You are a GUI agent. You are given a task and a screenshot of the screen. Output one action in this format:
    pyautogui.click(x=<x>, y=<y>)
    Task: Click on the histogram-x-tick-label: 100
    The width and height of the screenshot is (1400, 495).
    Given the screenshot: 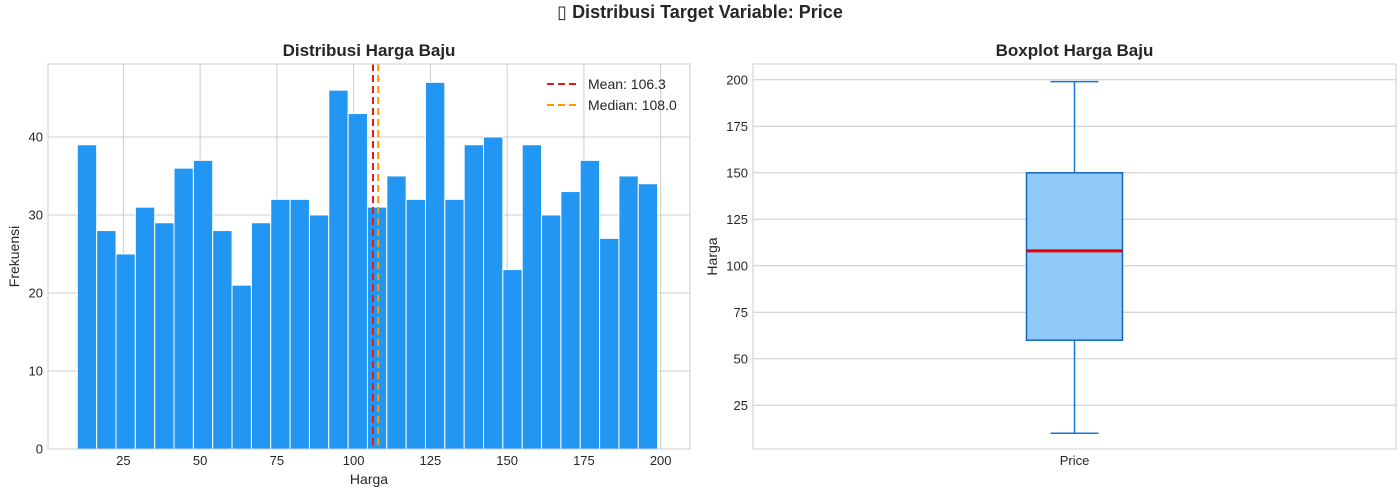 What is the action you would take?
    pyautogui.click(x=354, y=460)
    